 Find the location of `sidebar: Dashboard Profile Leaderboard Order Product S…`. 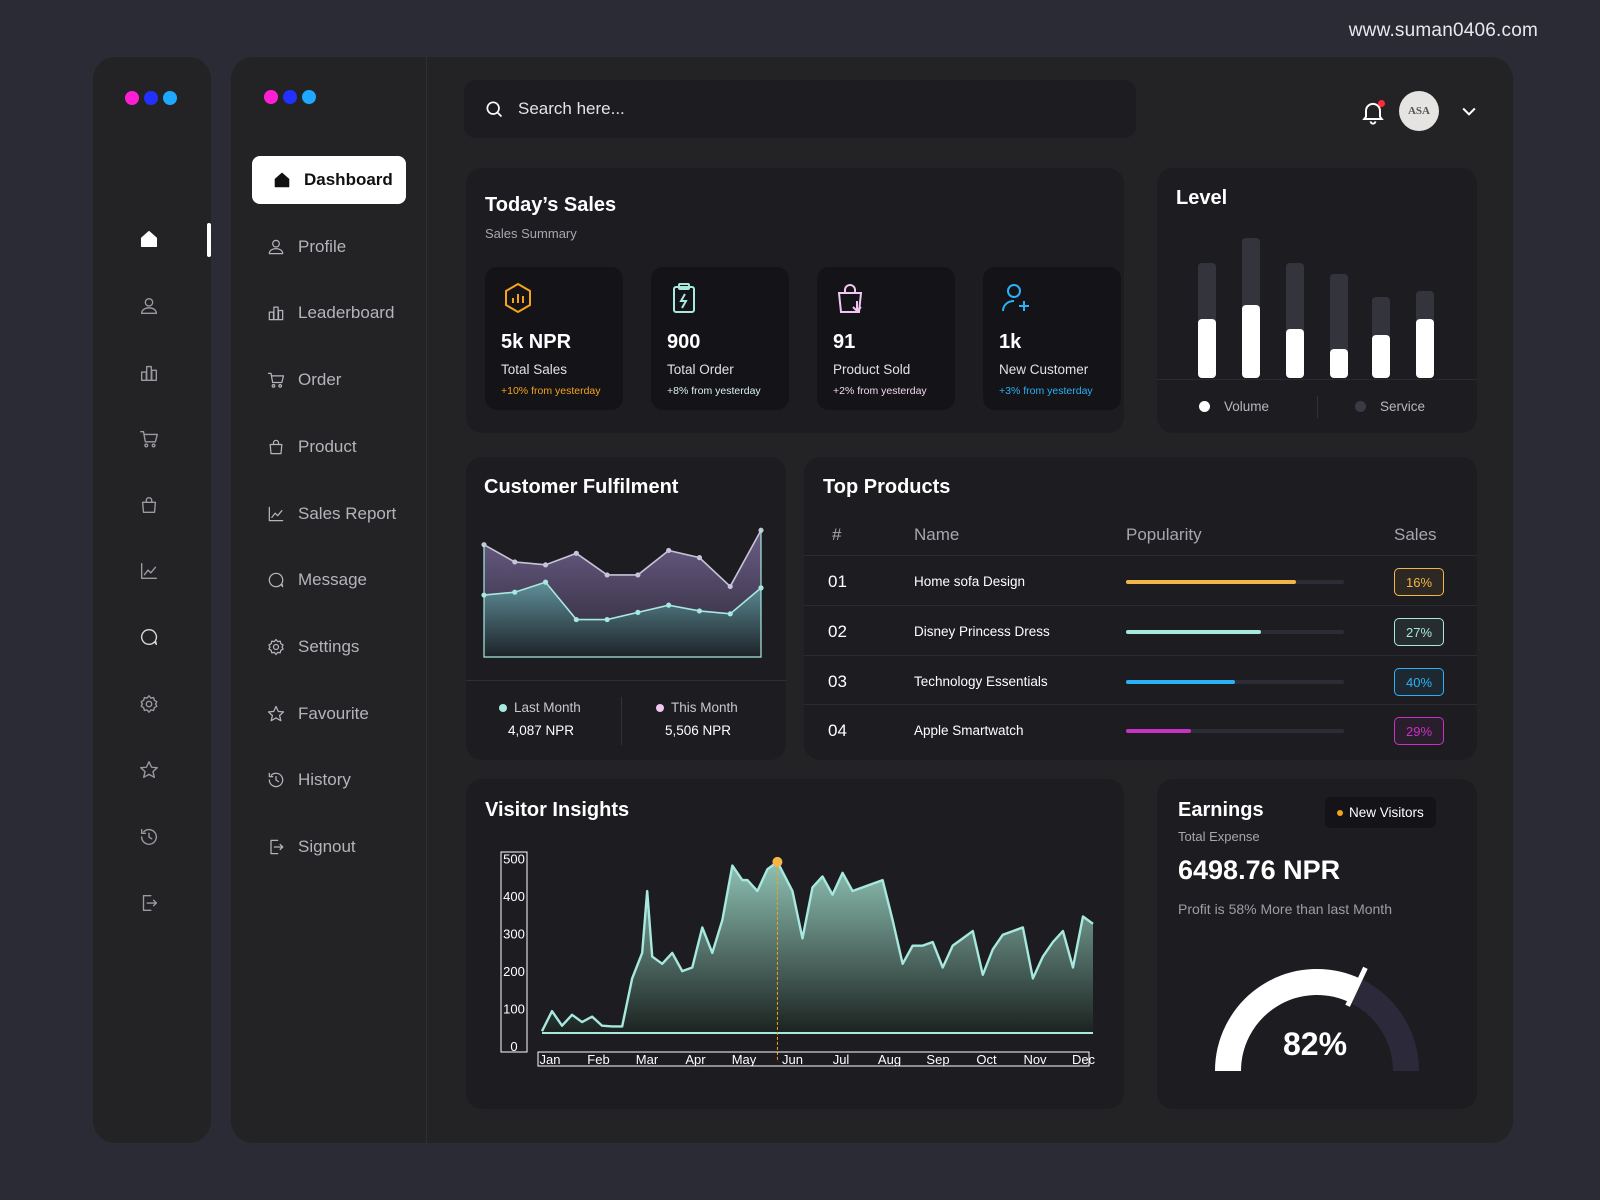

sidebar: Dashboard Profile Leaderboard Order Product S… is located at coordinates (329, 600).